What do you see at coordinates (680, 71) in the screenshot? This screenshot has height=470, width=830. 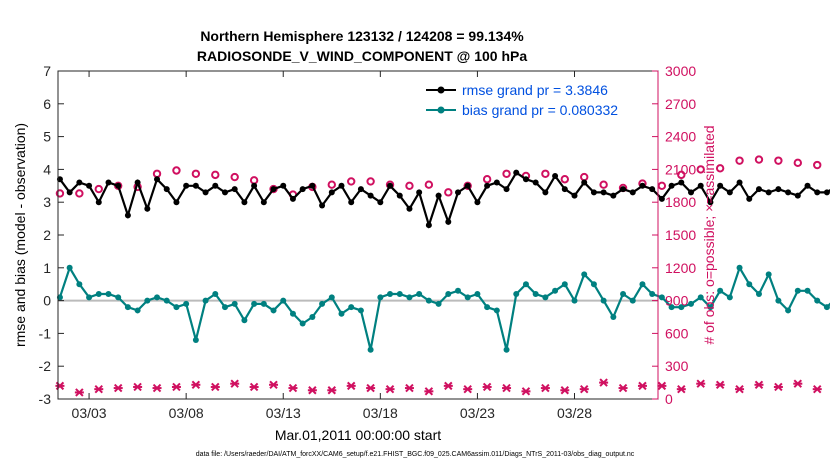 I see `y2-tick-label: 3000` at bounding box center [680, 71].